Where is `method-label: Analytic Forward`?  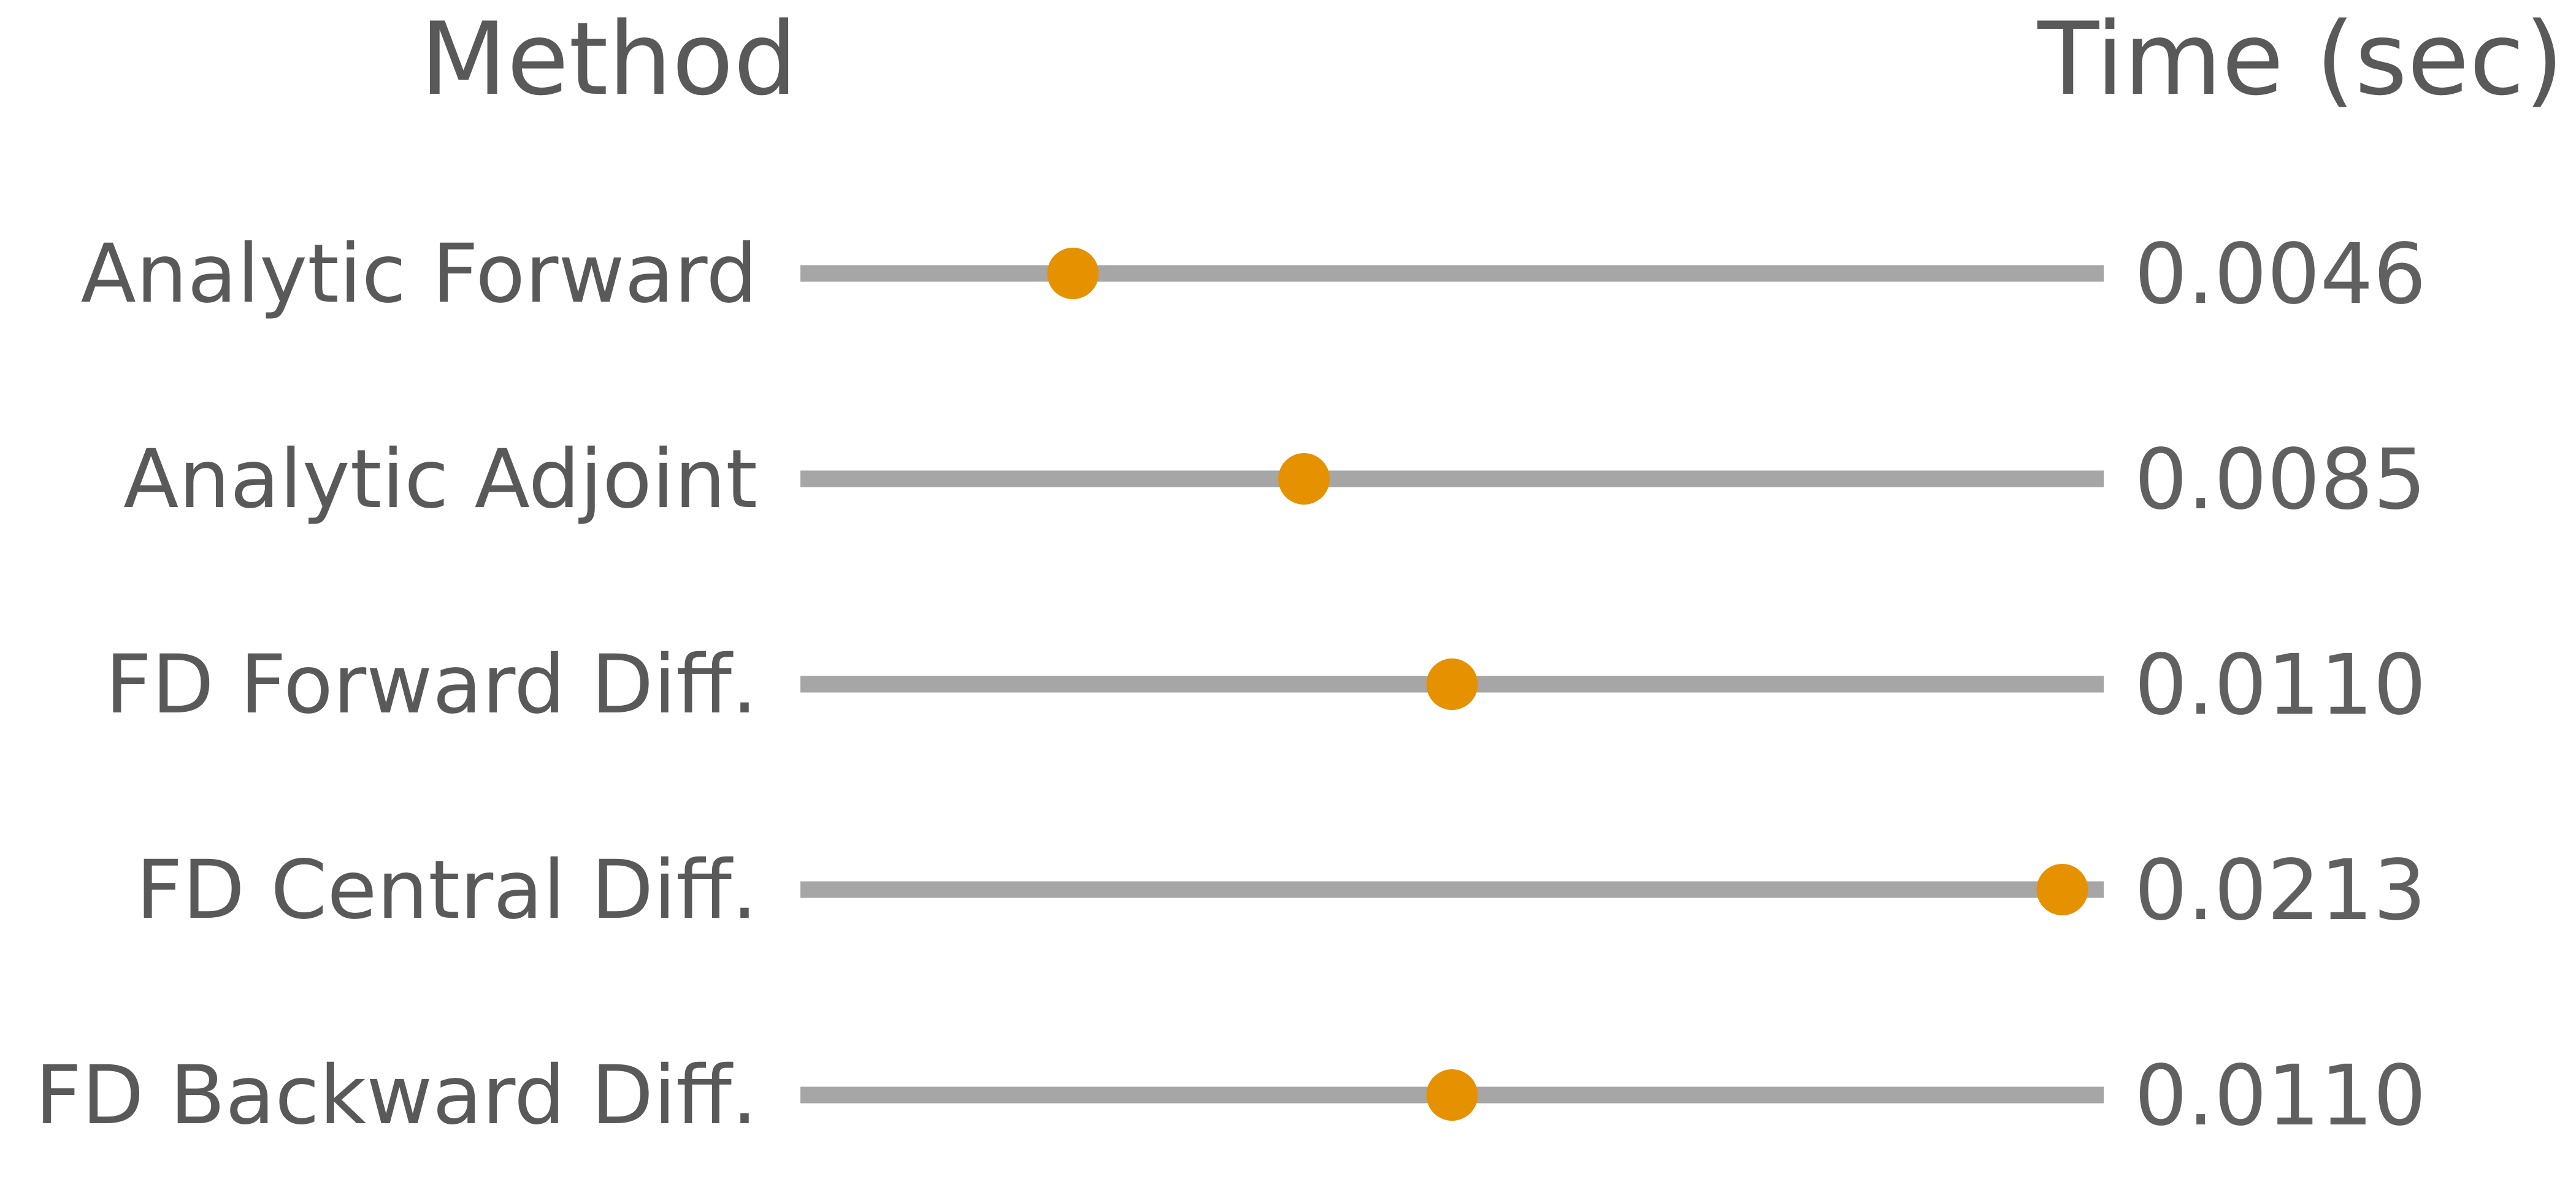
method-label: Analytic Forward is located at coordinates (419, 274).